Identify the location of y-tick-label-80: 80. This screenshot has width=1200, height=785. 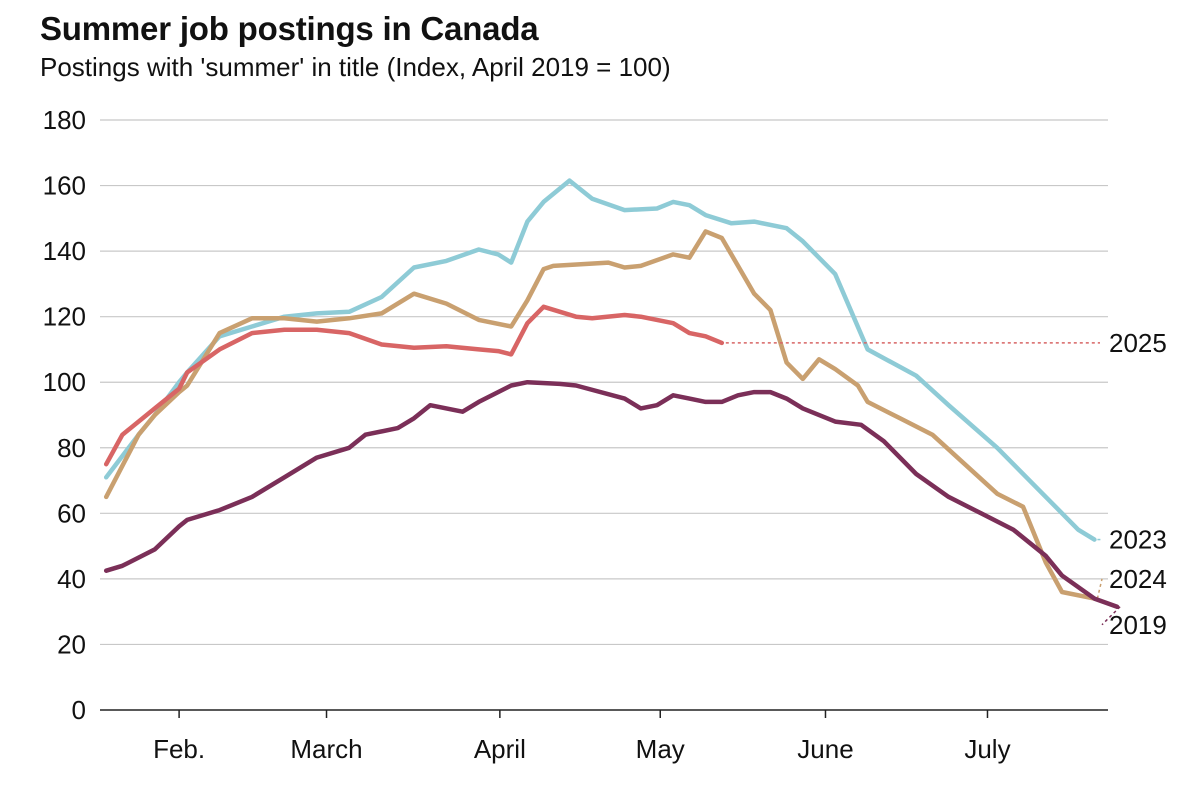
(71, 448).